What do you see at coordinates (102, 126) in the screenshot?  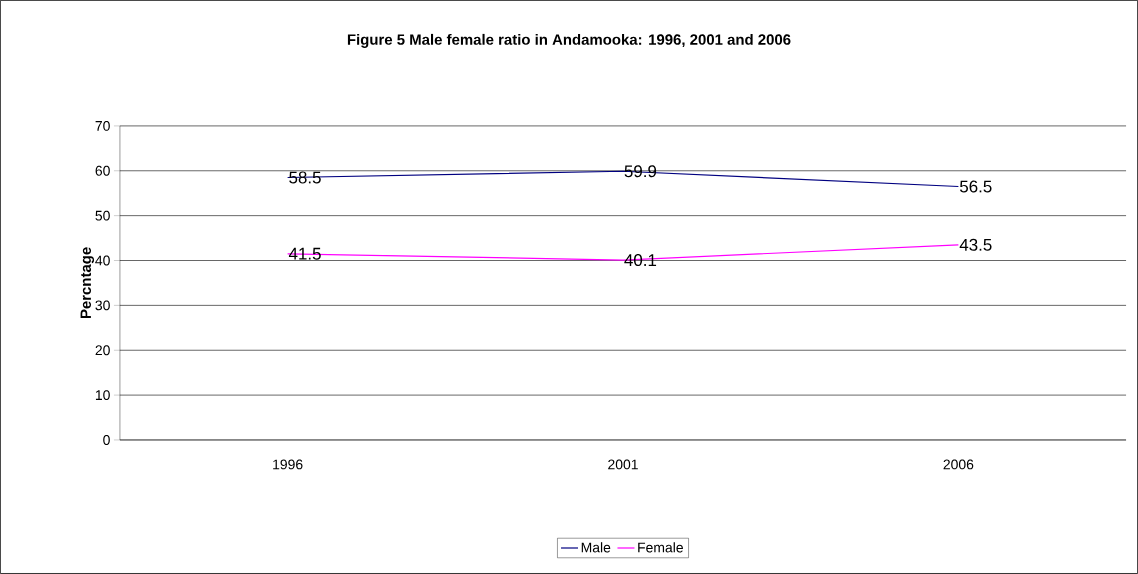 I see `y-tick-label: 70` at bounding box center [102, 126].